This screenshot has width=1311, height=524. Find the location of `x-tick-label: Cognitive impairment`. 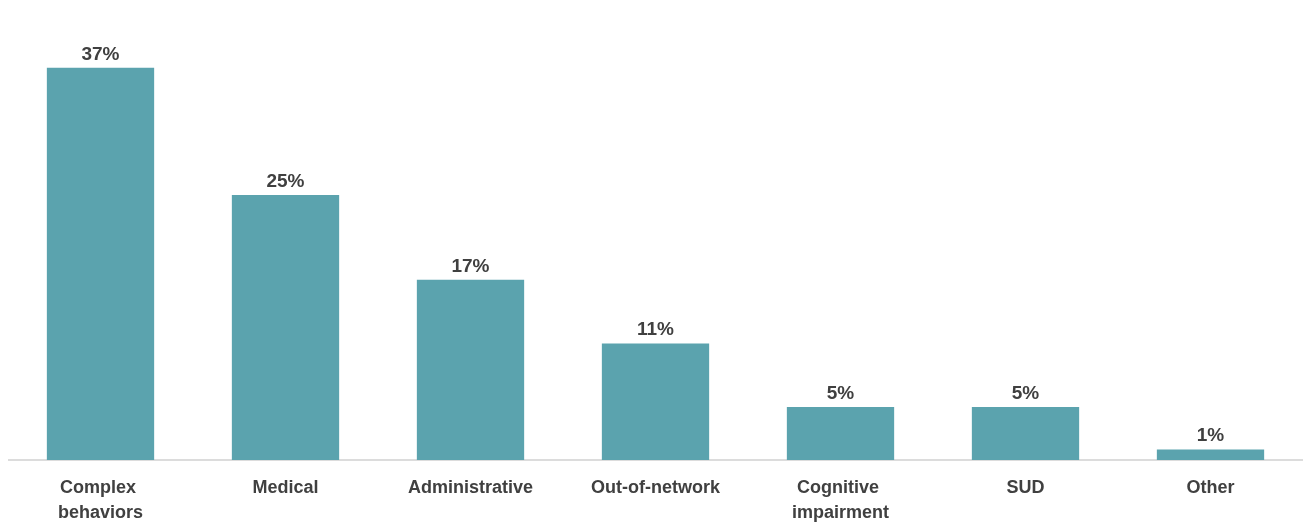

x-tick-label: Cognitive impairment is located at coordinates (840, 499).